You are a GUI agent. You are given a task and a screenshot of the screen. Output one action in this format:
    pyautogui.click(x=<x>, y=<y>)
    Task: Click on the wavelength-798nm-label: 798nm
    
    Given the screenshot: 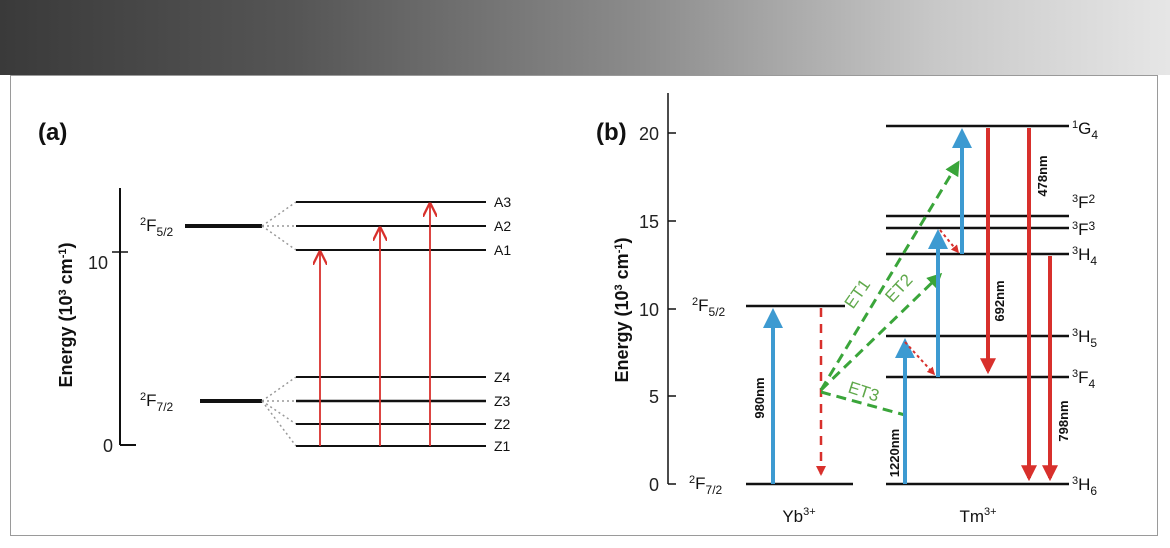 What is the action you would take?
    pyautogui.click(x=1063, y=420)
    